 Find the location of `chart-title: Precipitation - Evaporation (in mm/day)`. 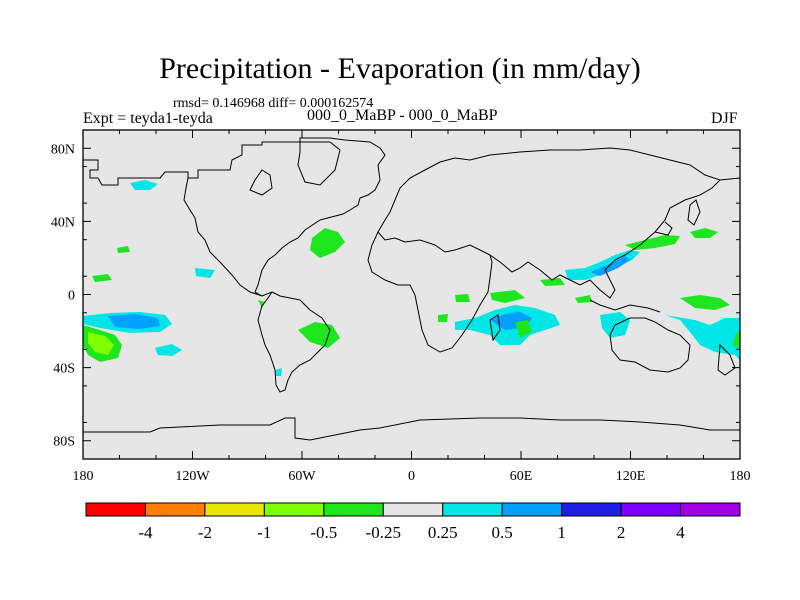

chart-title: Precipitation - Evaporation (in mm/day) is located at coordinates (400, 68).